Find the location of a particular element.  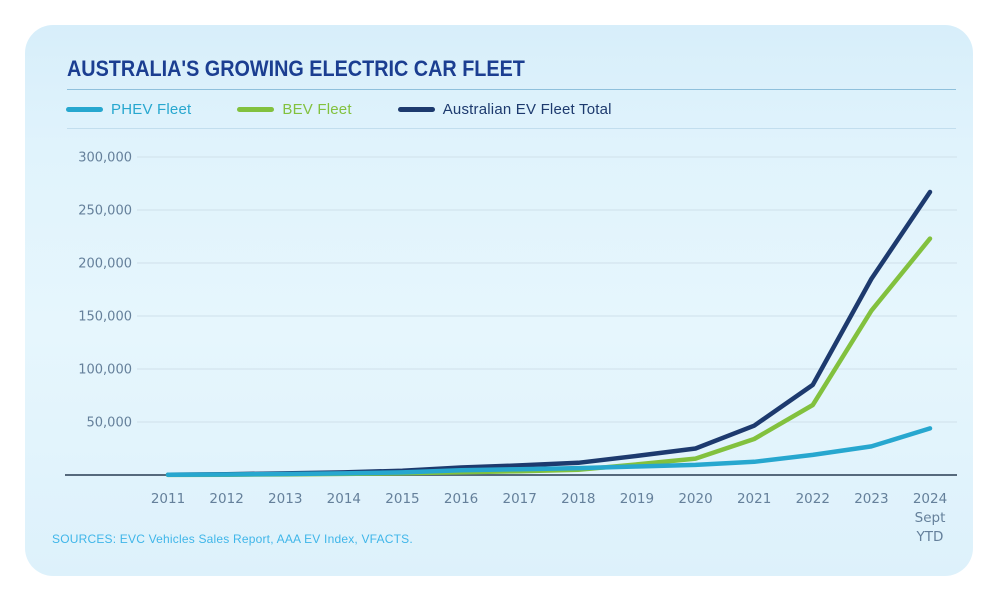

legend-item-phev: PHEV Fleet is located at coordinates (128, 109).